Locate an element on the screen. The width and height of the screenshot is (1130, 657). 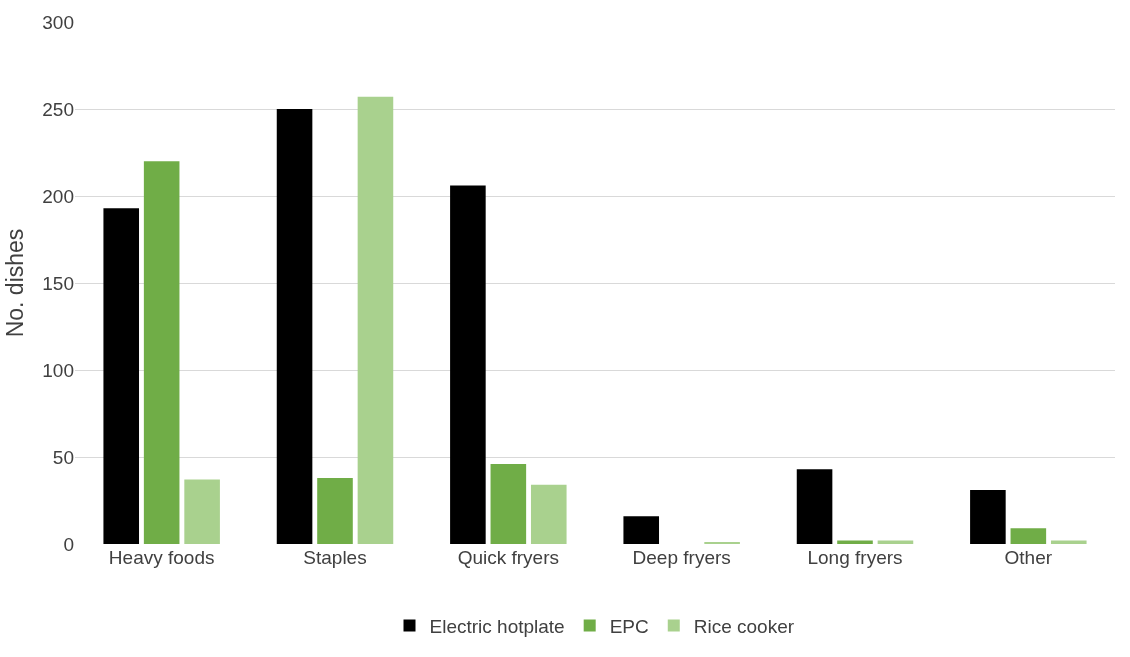
x-tick-label: Other is located at coordinates (1028, 557).